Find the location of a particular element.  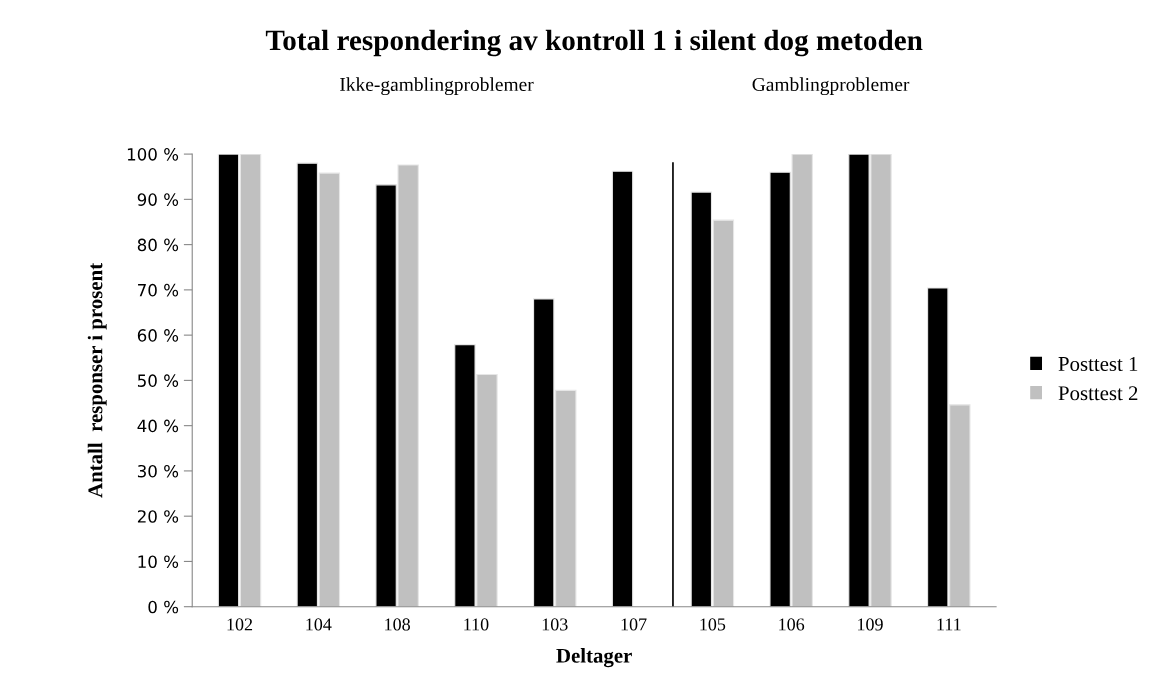

chart-title: Total respondering av kontroll 1 i silent dog metoden is located at coordinates (594, 43).